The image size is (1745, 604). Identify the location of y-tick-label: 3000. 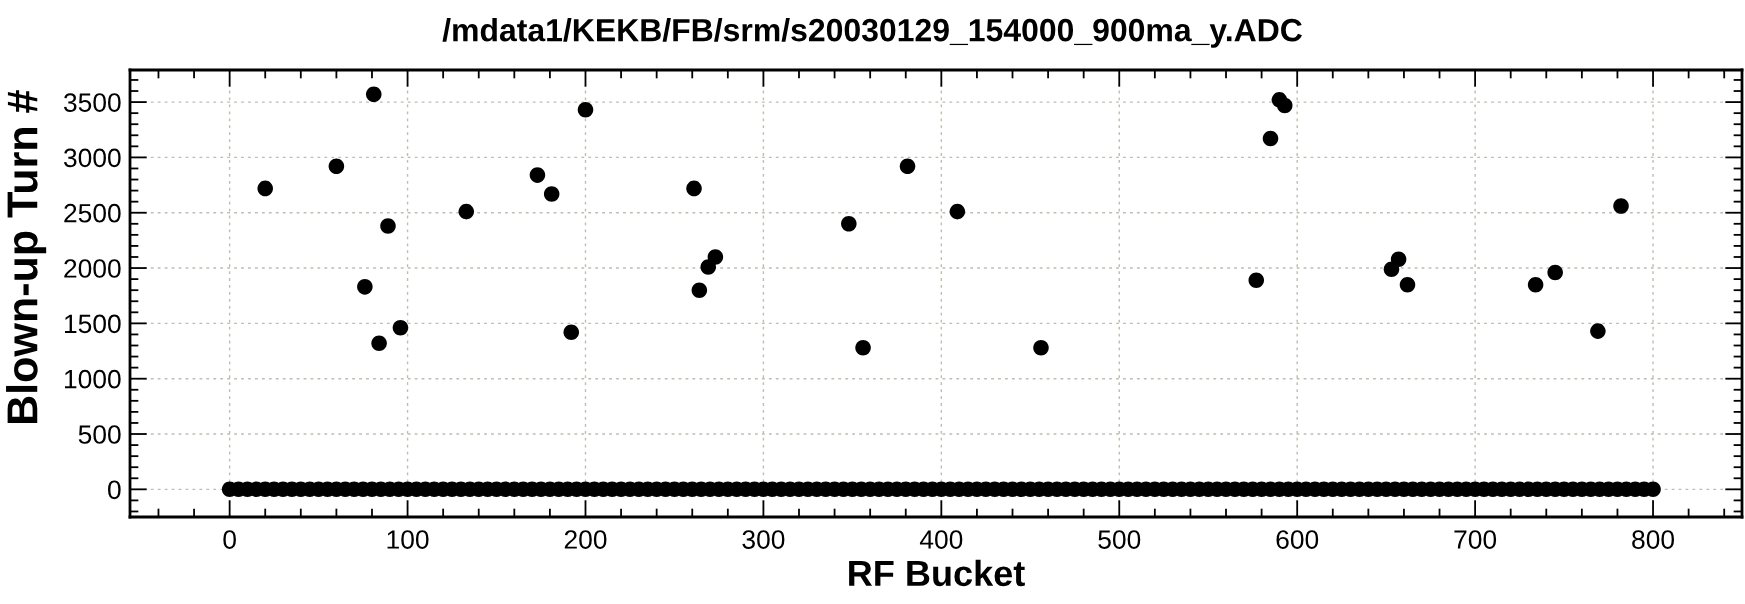
(92, 158).